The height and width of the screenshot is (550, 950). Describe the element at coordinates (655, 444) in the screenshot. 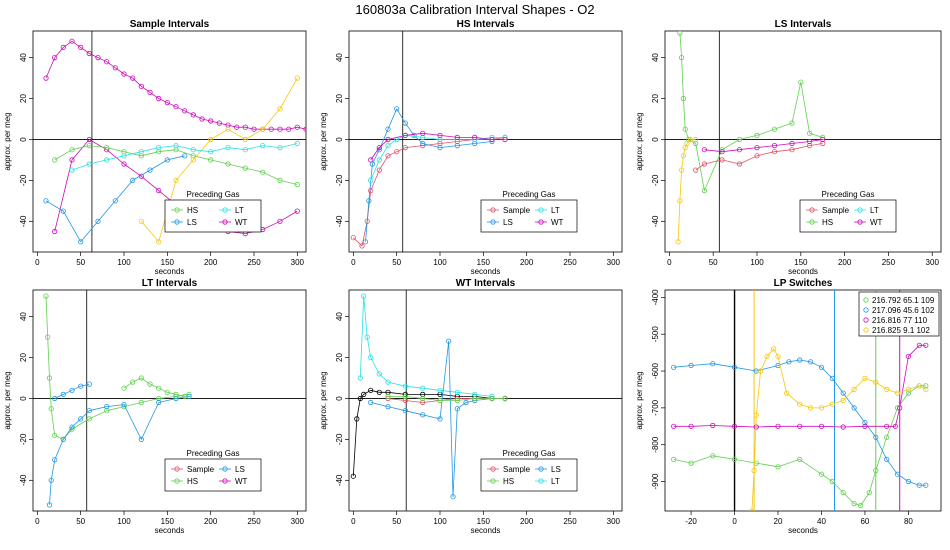

I see `y-tick-label: -800` at that location.